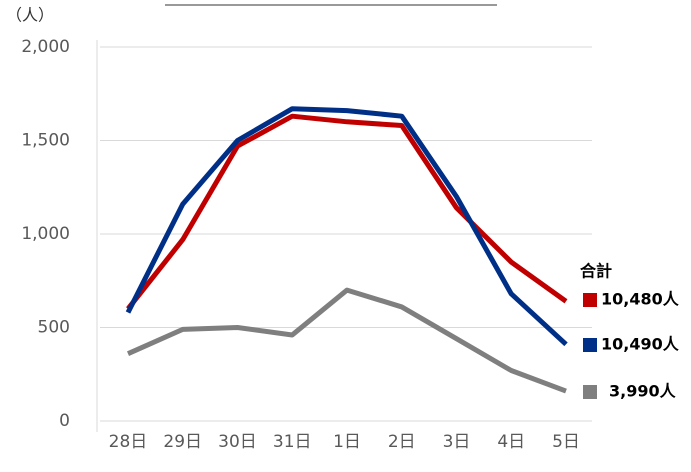 This screenshot has width=691, height=472. Describe the element at coordinates (640, 344) in the screenshot. I see `legend-label: 10,490人` at that location.